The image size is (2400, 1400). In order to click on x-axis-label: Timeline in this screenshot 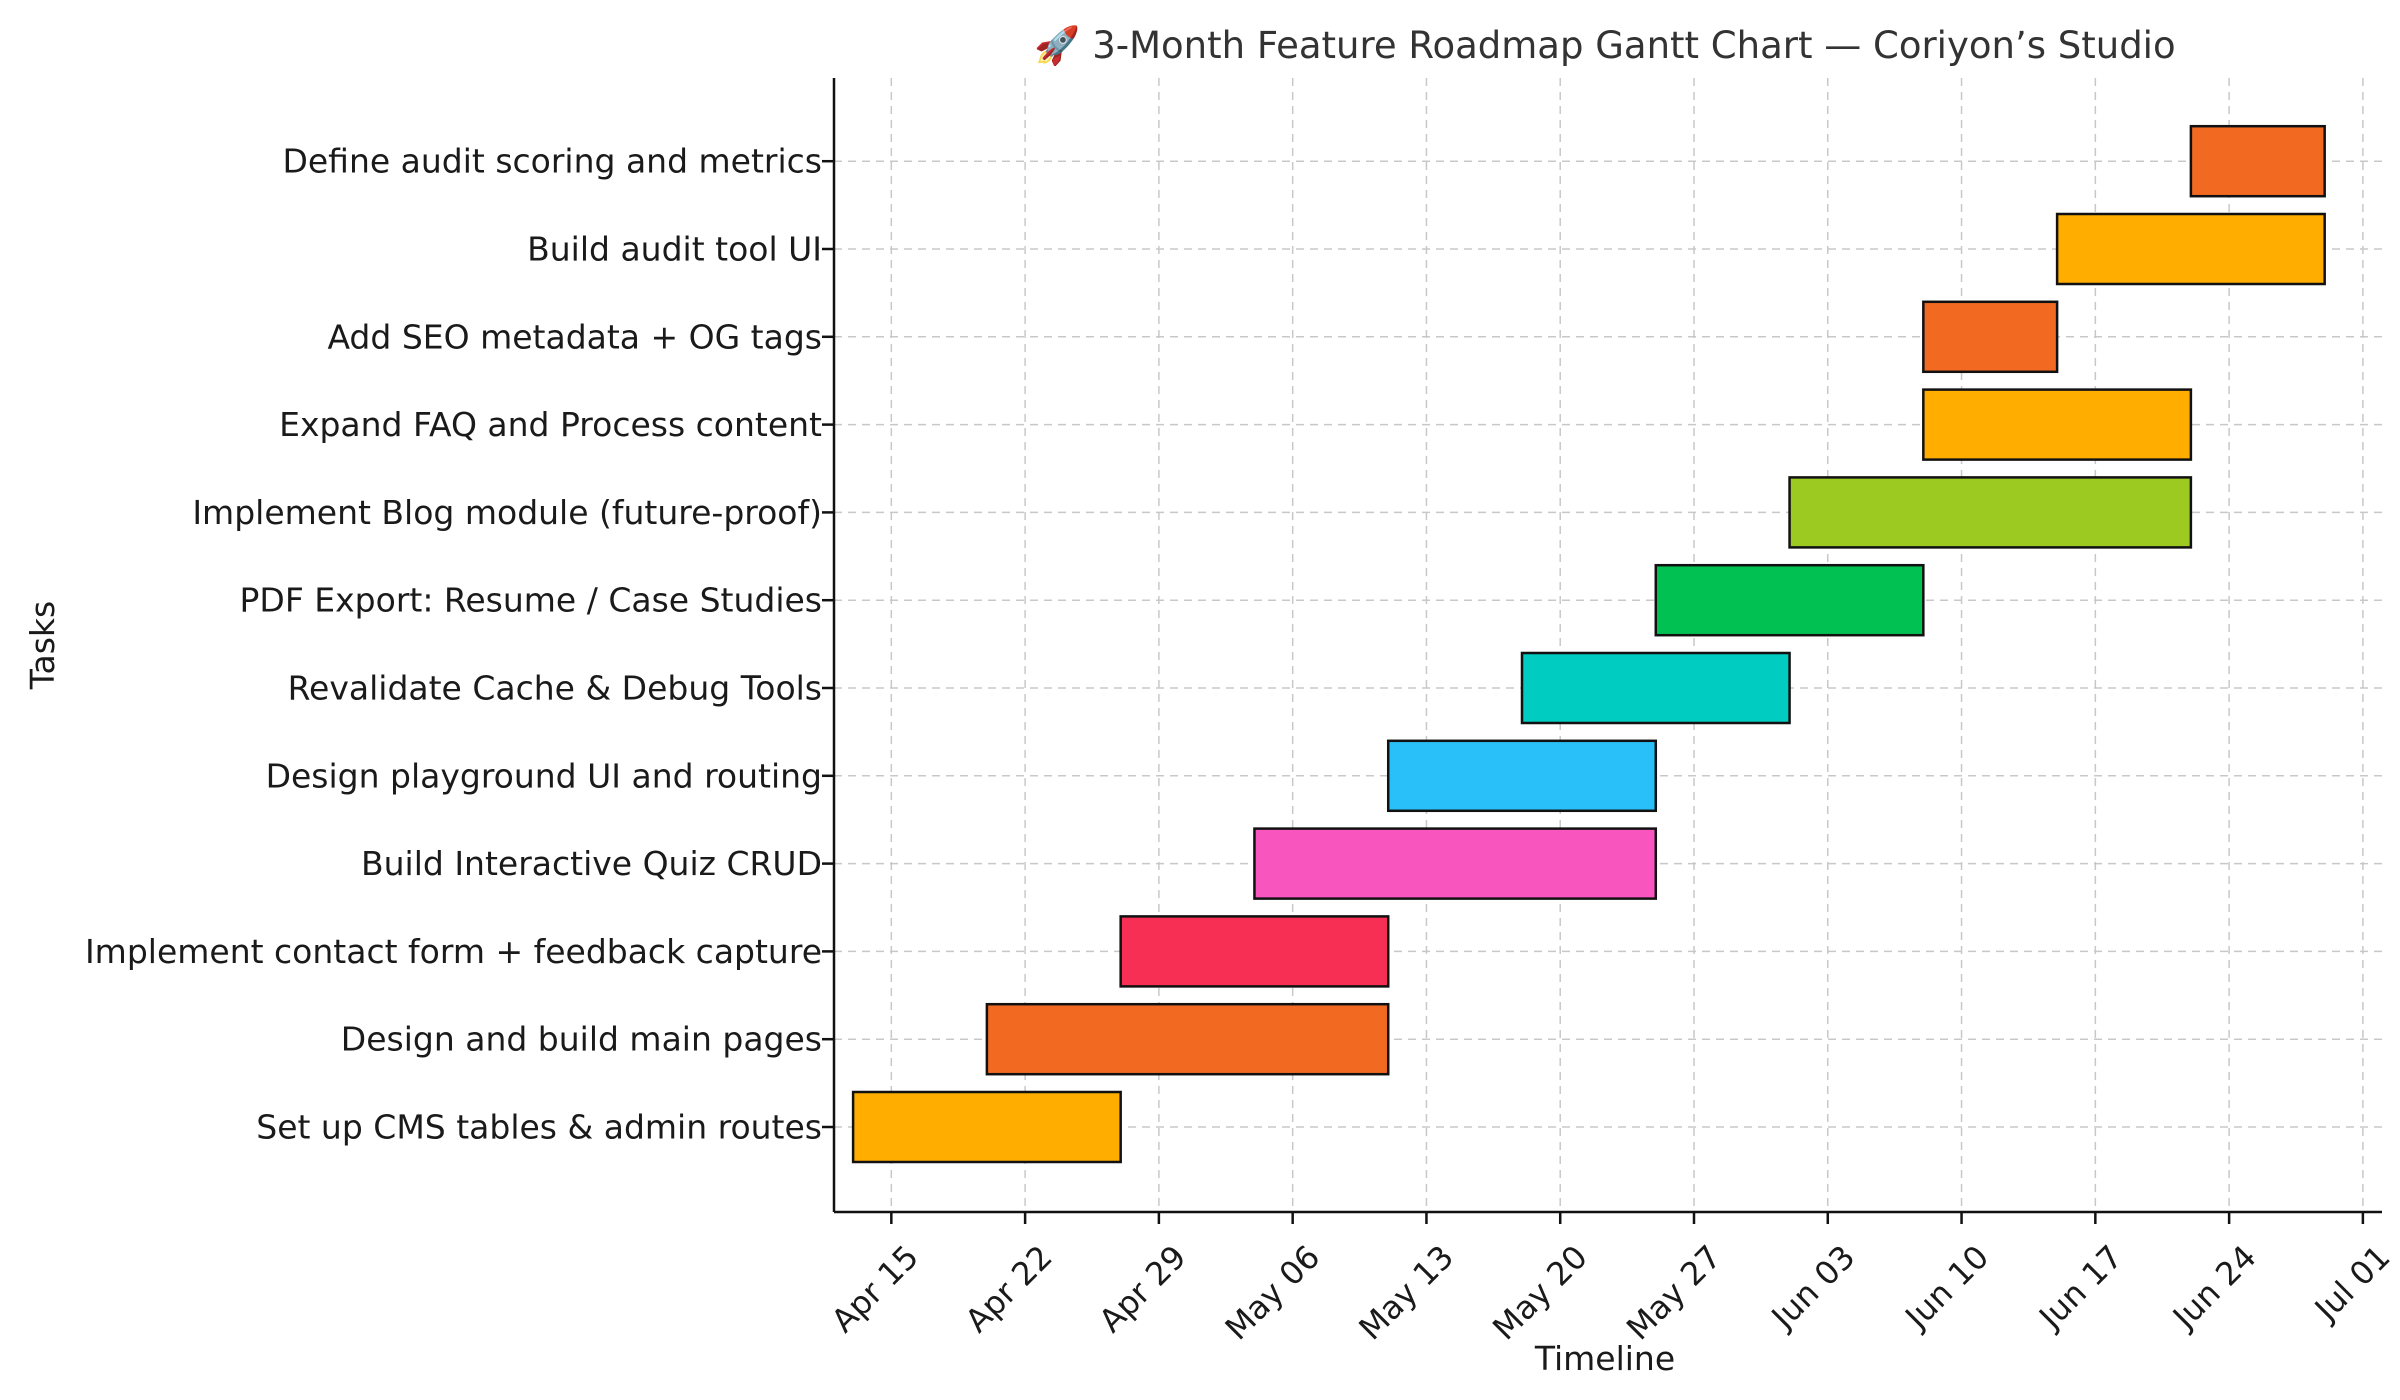, I will do `click(1604, 1358)`.